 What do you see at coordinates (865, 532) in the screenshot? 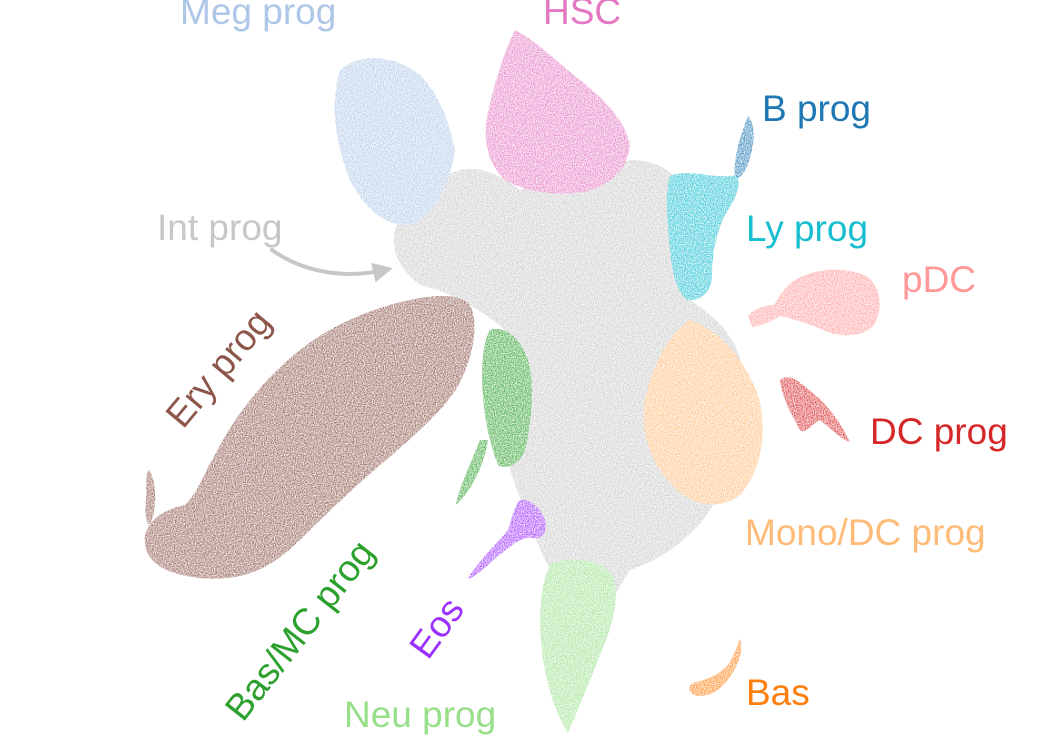
I see `label-mono-dc-prog: Mono/DC prog` at bounding box center [865, 532].